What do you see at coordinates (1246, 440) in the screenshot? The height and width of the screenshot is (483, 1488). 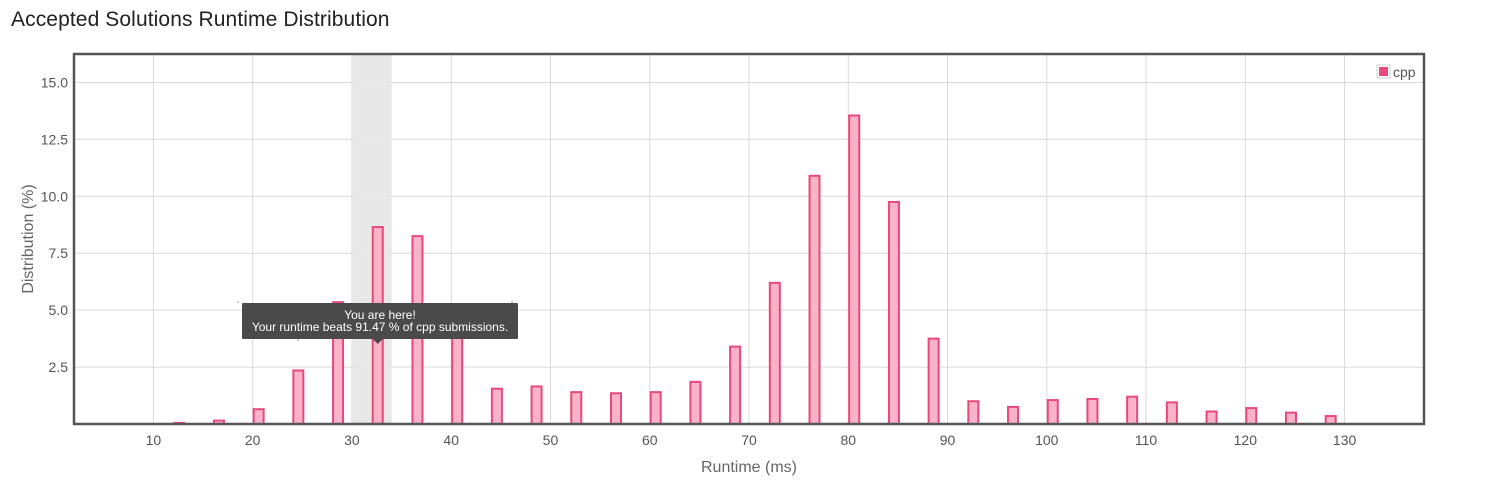 I see `x-tick-label: 120` at bounding box center [1246, 440].